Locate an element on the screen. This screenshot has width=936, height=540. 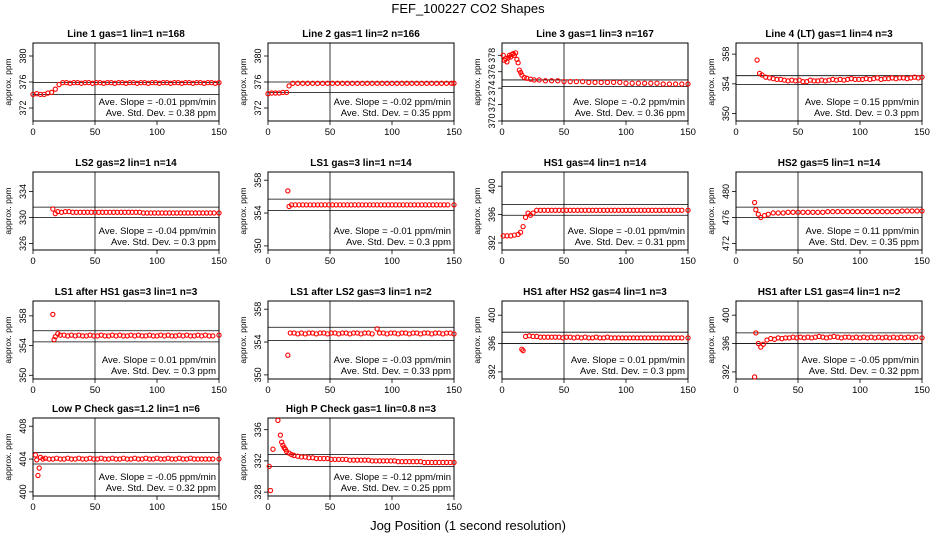
panel-title: Line 3 gas=1 lin=3 n=167 is located at coordinates (595, 34).